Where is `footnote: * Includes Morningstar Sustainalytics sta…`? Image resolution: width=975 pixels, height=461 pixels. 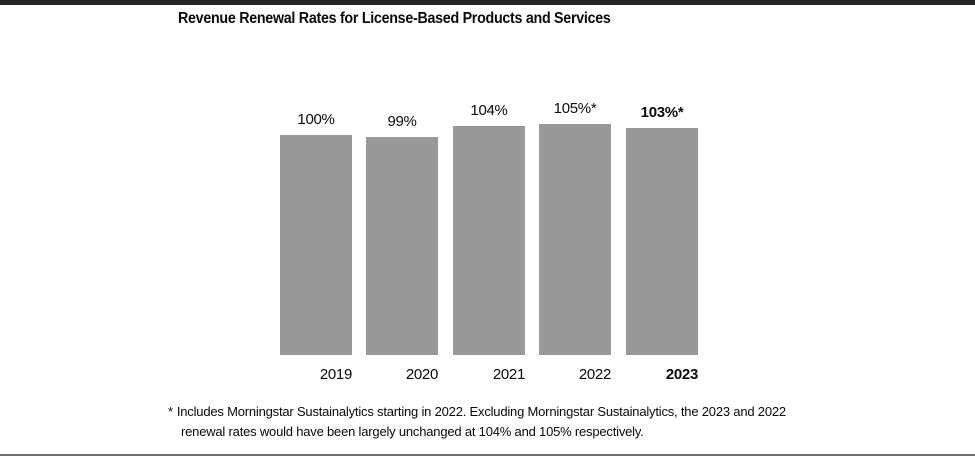 footnote: * Includes Morningstar Sustainalytics sta… is located at coordinates (477, 422).